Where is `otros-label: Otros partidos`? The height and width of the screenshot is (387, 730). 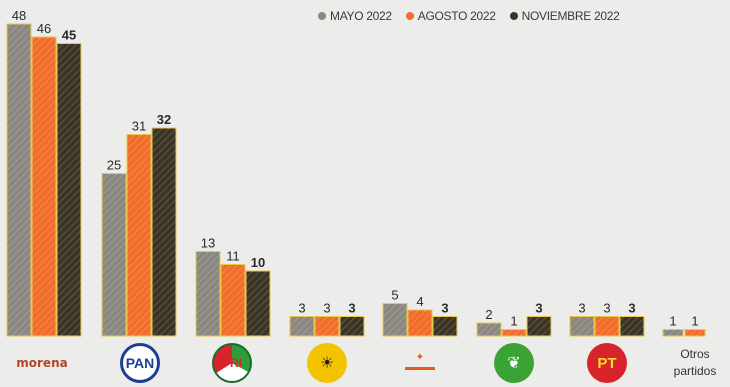
otros-label: Otros partidos is located at coordinates (695, 363).